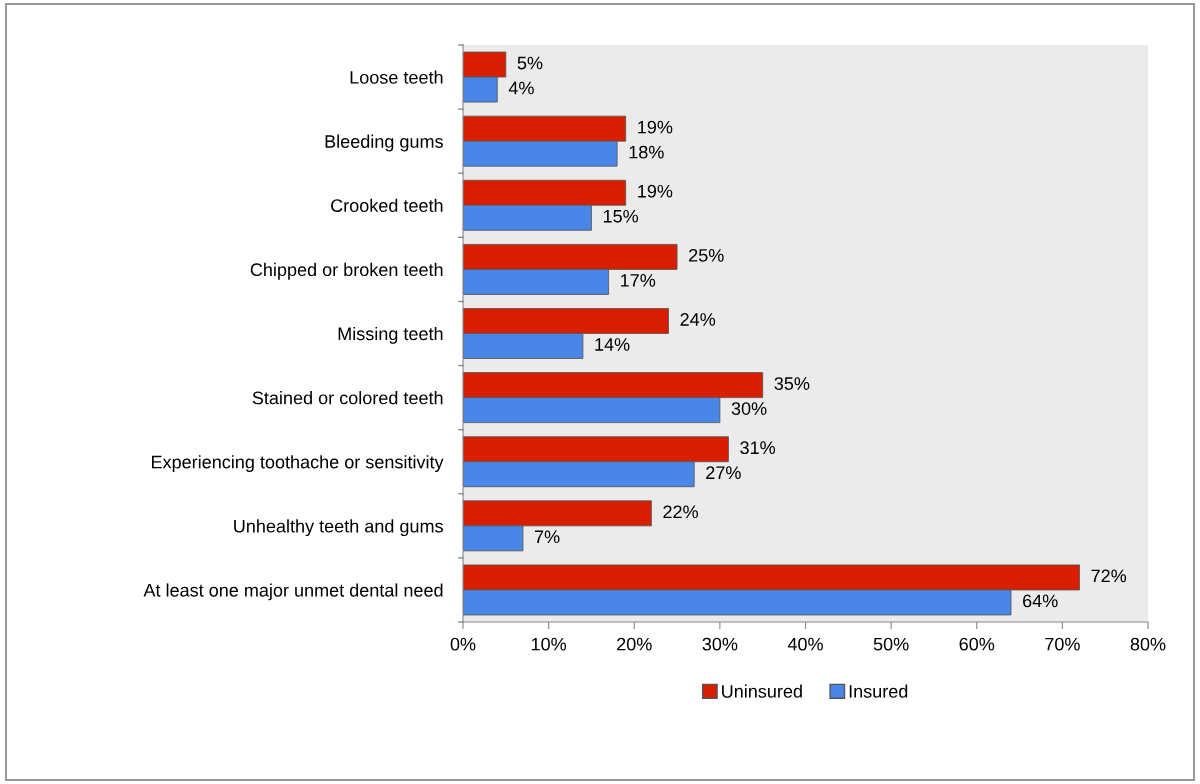  What do you see at coordinates (347, 398) in the screenshot?
I see `y-tick-label: Stained or colored teeth` at bounding box center [347, 398].